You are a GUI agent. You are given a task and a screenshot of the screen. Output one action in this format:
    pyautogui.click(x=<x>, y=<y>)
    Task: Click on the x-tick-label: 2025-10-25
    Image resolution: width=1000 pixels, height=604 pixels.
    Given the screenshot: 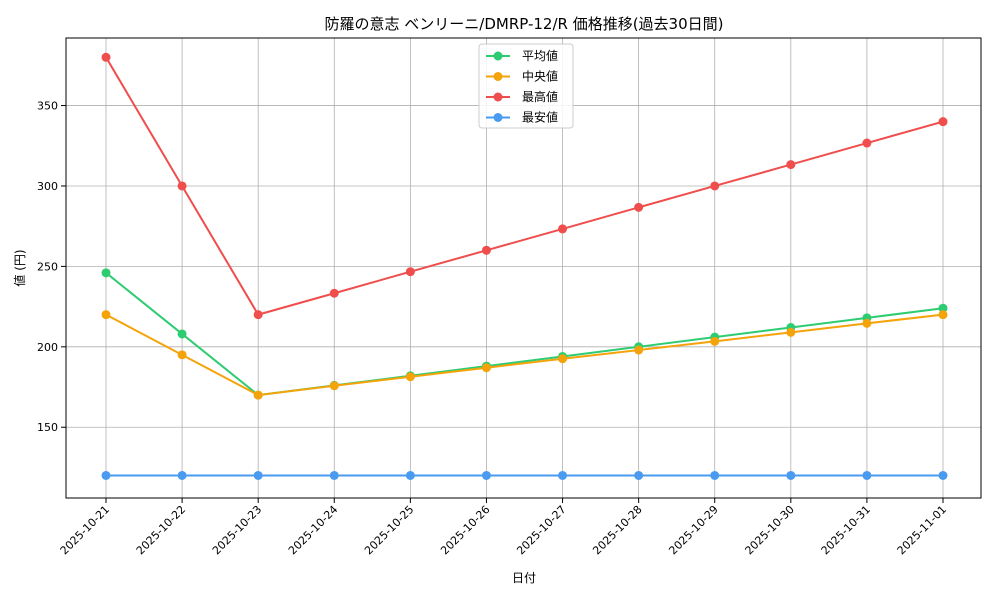 What is the action you would take?
    pyautogui.click(x=389, y=530)
    